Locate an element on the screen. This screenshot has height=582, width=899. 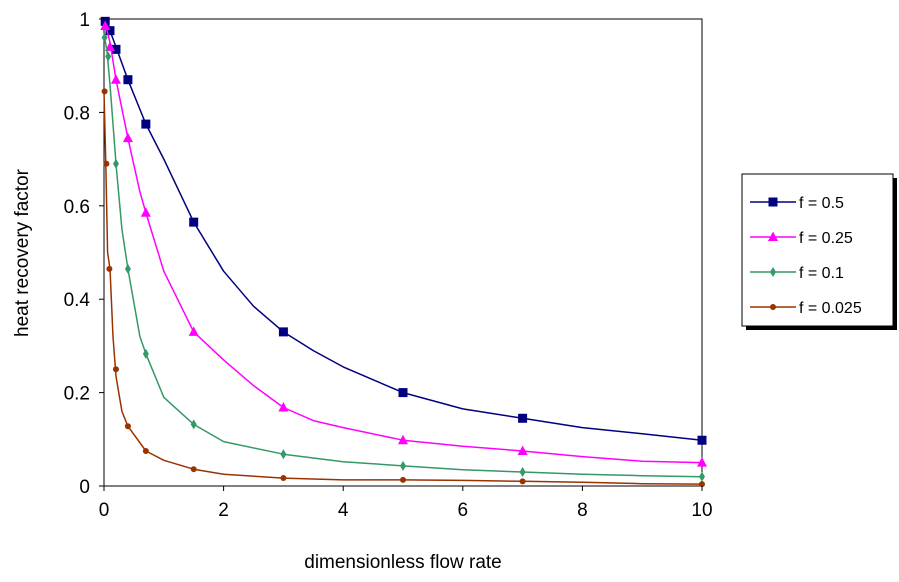
legend-entry: f = 0.5 is located at coordinates (797, 203).